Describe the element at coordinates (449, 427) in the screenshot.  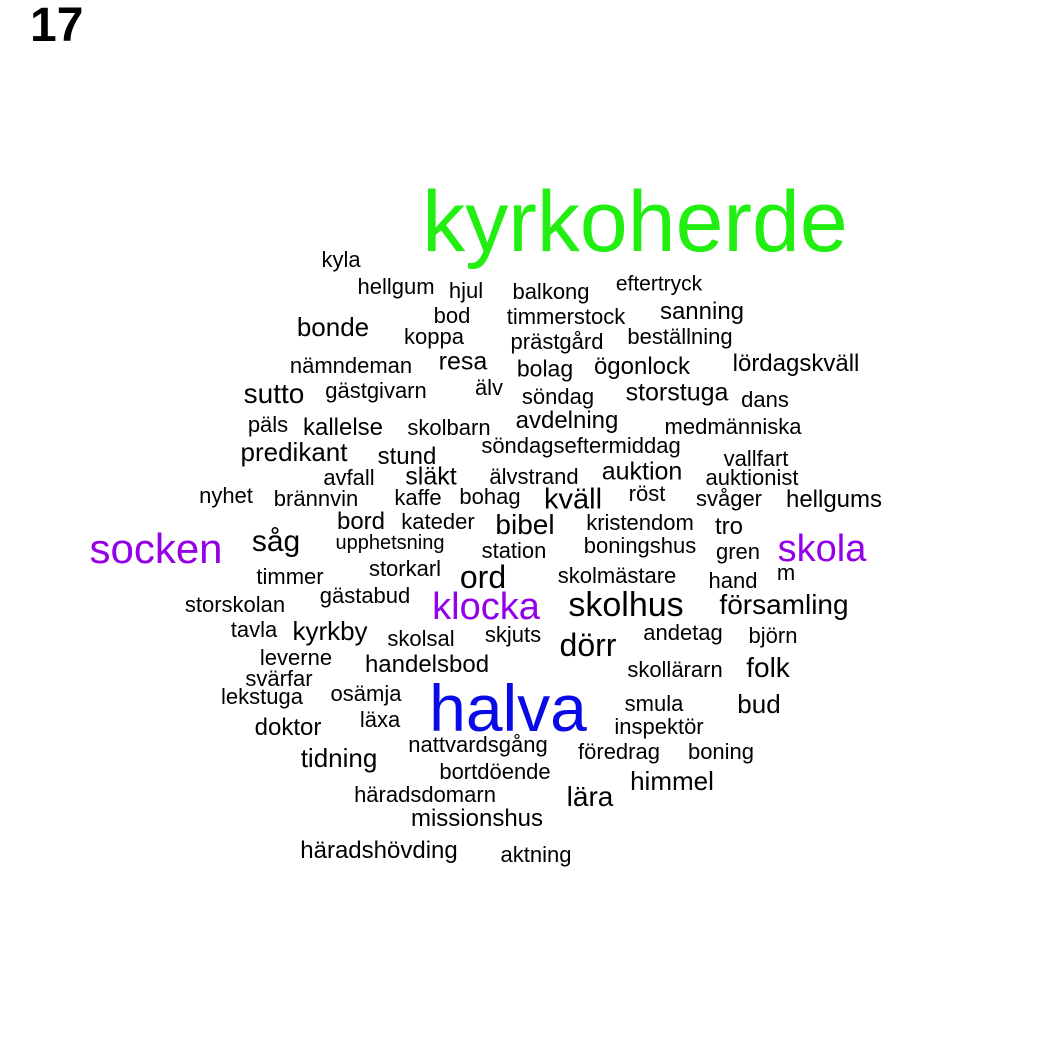
I see `cloud-word: skolbarn` at that location.